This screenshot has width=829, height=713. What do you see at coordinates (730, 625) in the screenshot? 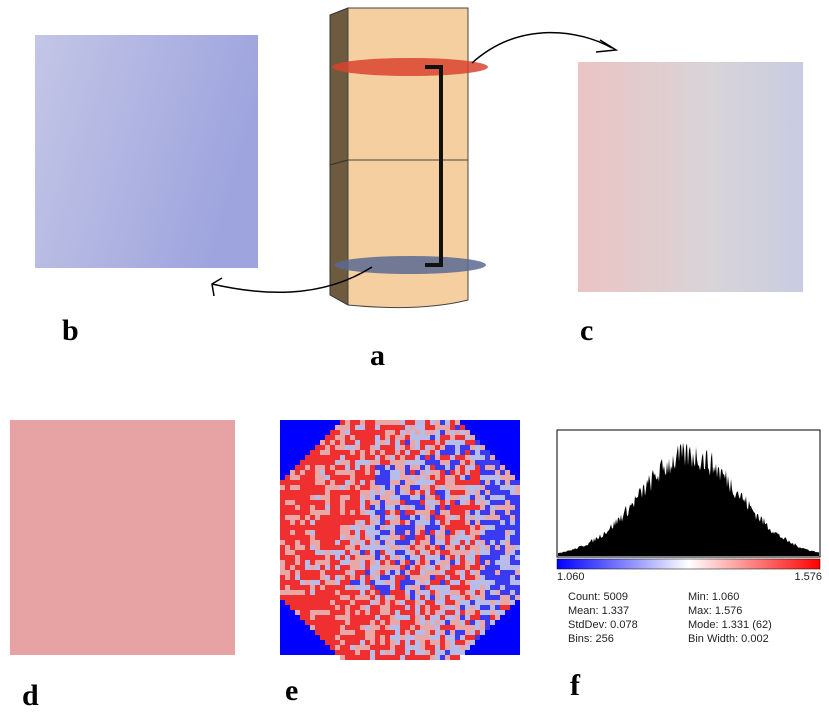
I see `hist-stat: Mode: 1.331 (62)` at bounding box center [730, 625].